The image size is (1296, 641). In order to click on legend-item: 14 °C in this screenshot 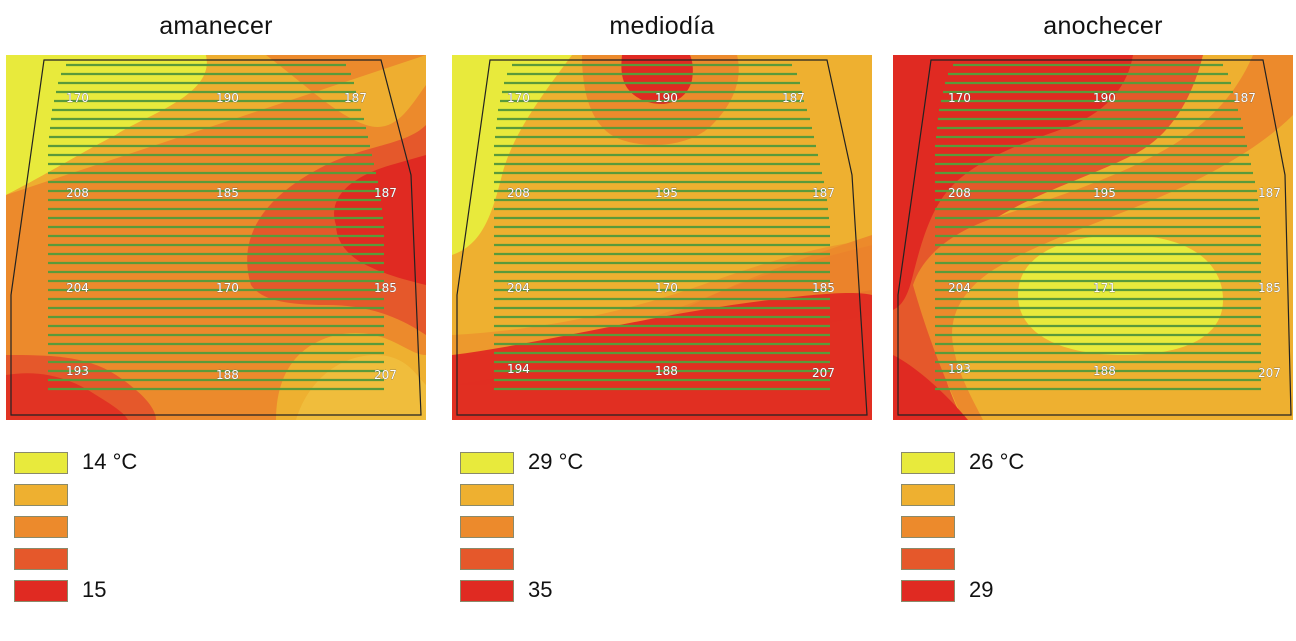, I will do `click(114, 466)`.